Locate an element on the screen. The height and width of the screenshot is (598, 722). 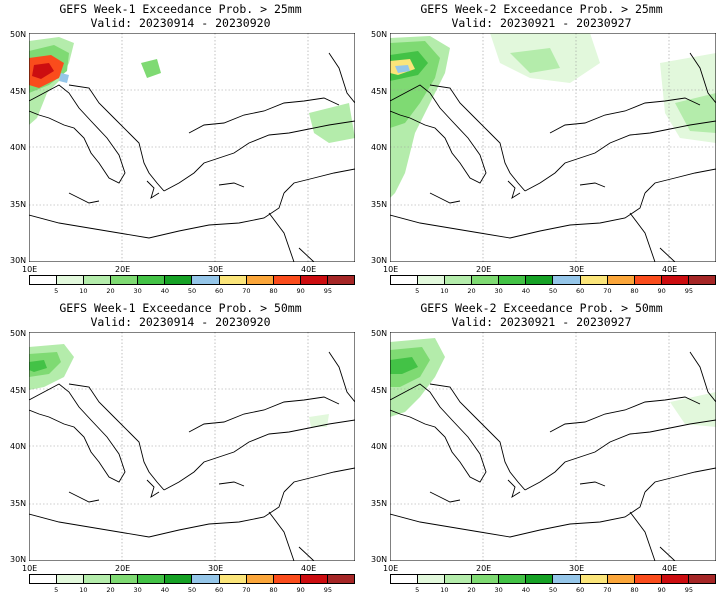
panel-valid-dates: Valid: 20230914 - 20230920 is located at coordinates (180, 23).